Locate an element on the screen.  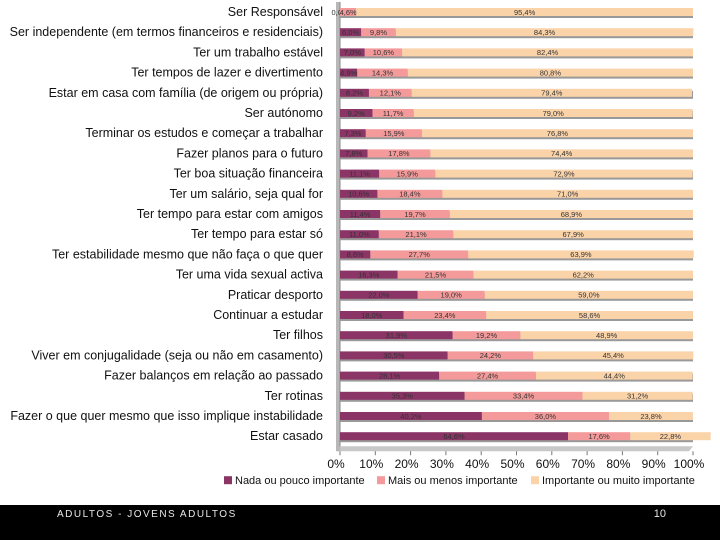
segment-value-label: 19,7% is located at coordinates (415, 214).